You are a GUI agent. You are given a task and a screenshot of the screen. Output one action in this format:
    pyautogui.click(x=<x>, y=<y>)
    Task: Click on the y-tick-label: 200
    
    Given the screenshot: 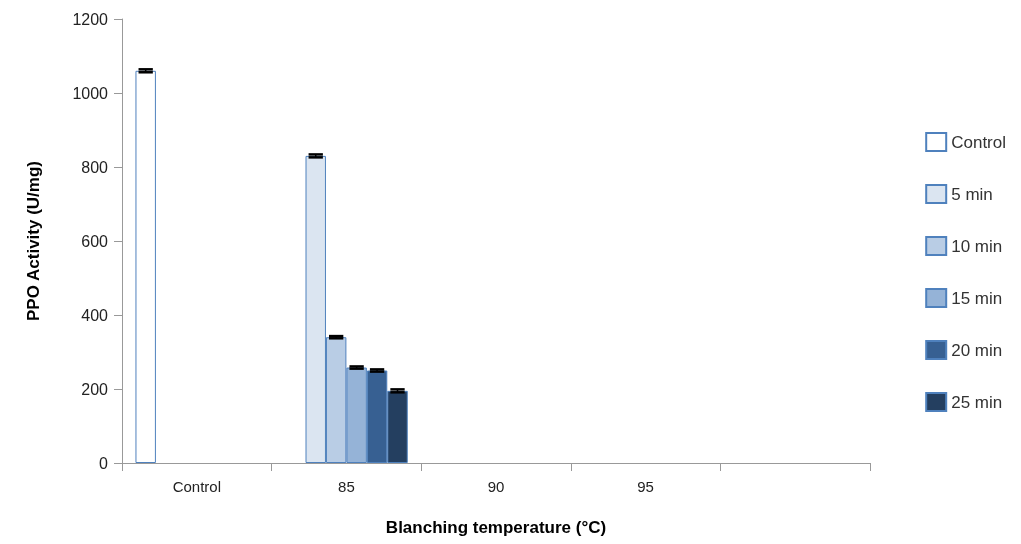 What is the action you would take?
    pyautogui.click(x=95, y=389)
    